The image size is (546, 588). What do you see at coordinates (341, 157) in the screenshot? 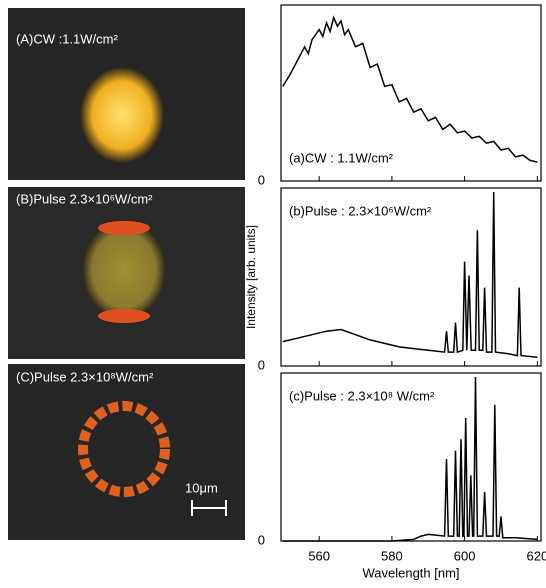
I see `annotation: (a)CW : 1.1W/cm²` at bounding box center [341, 157].